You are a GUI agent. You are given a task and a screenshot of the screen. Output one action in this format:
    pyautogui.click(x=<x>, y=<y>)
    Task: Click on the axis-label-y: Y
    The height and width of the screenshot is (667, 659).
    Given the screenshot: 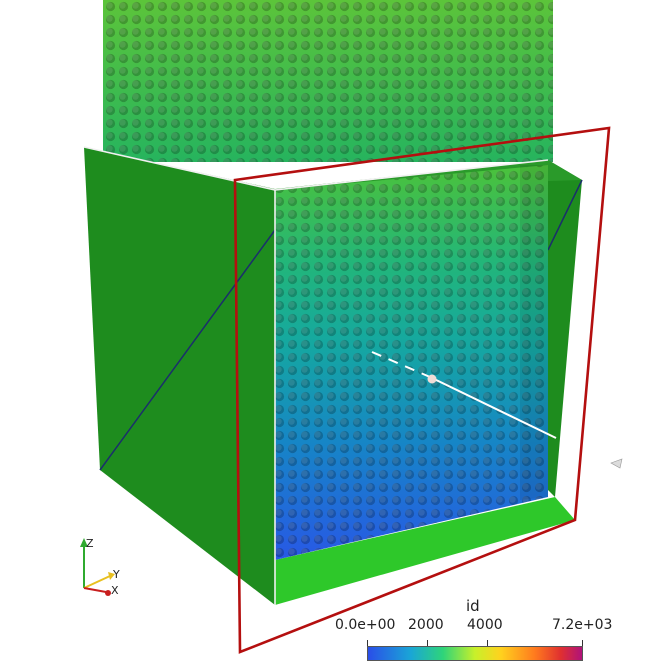 What is the action you would take?
    pyautogui.click(x=116, y=574)
    